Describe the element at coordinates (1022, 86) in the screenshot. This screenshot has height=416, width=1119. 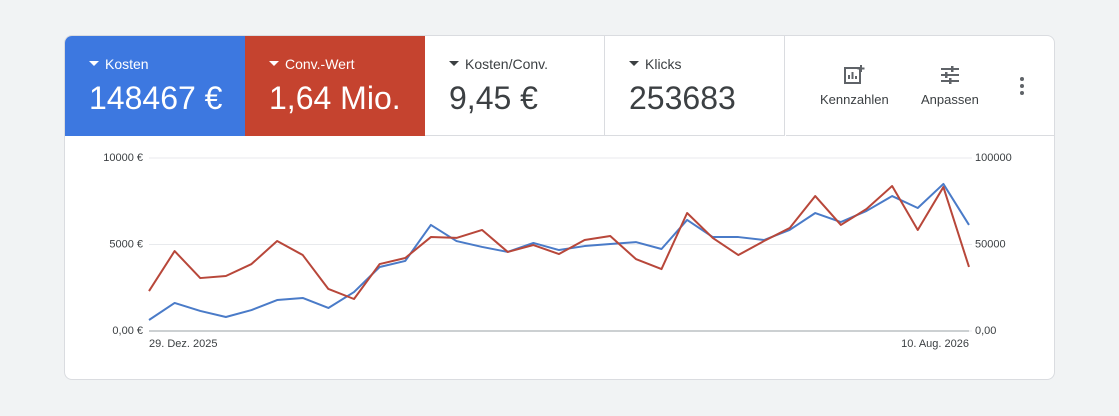
I see `more-menu` at that location.